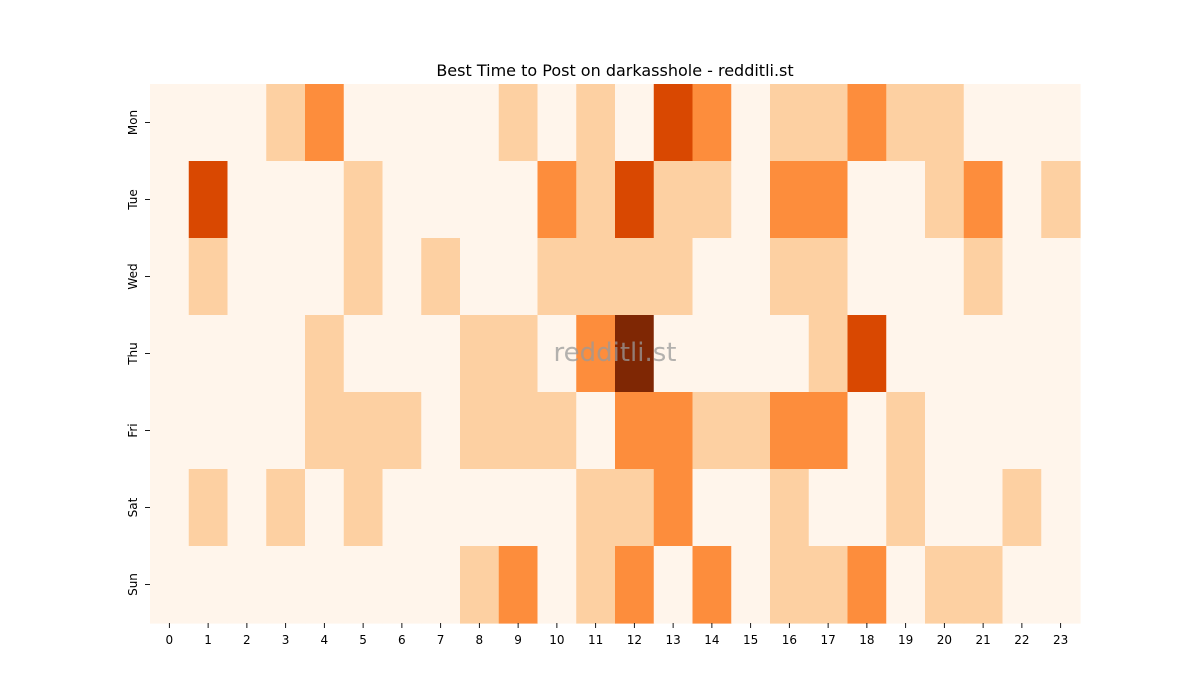 The height and width of the screenshot is (700, 1200). I want to click on x-tick-label: 13, so click(672, 640).